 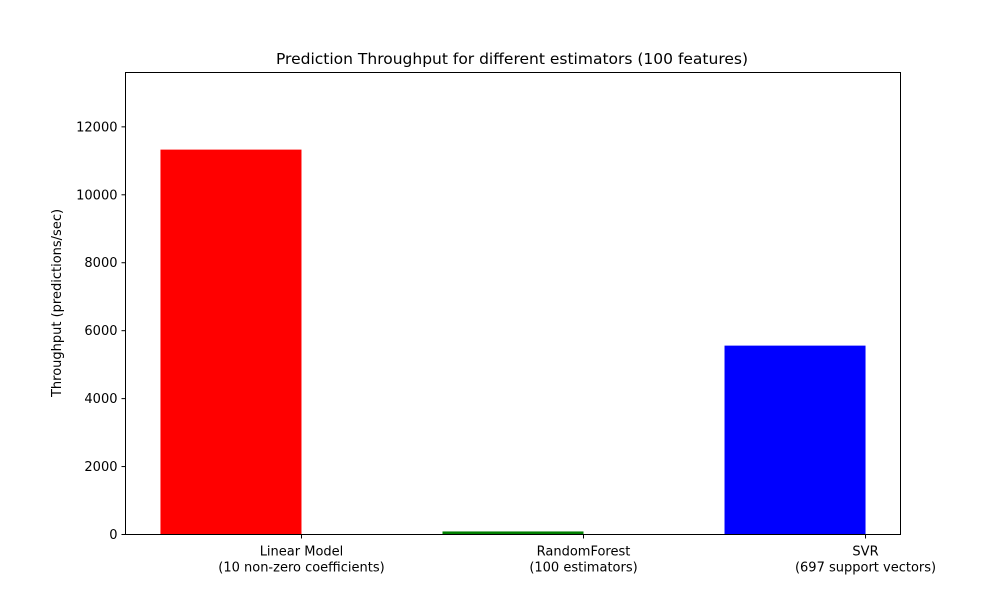 I want to click on y-tick-label: 8000, so click(x=100, y=263).